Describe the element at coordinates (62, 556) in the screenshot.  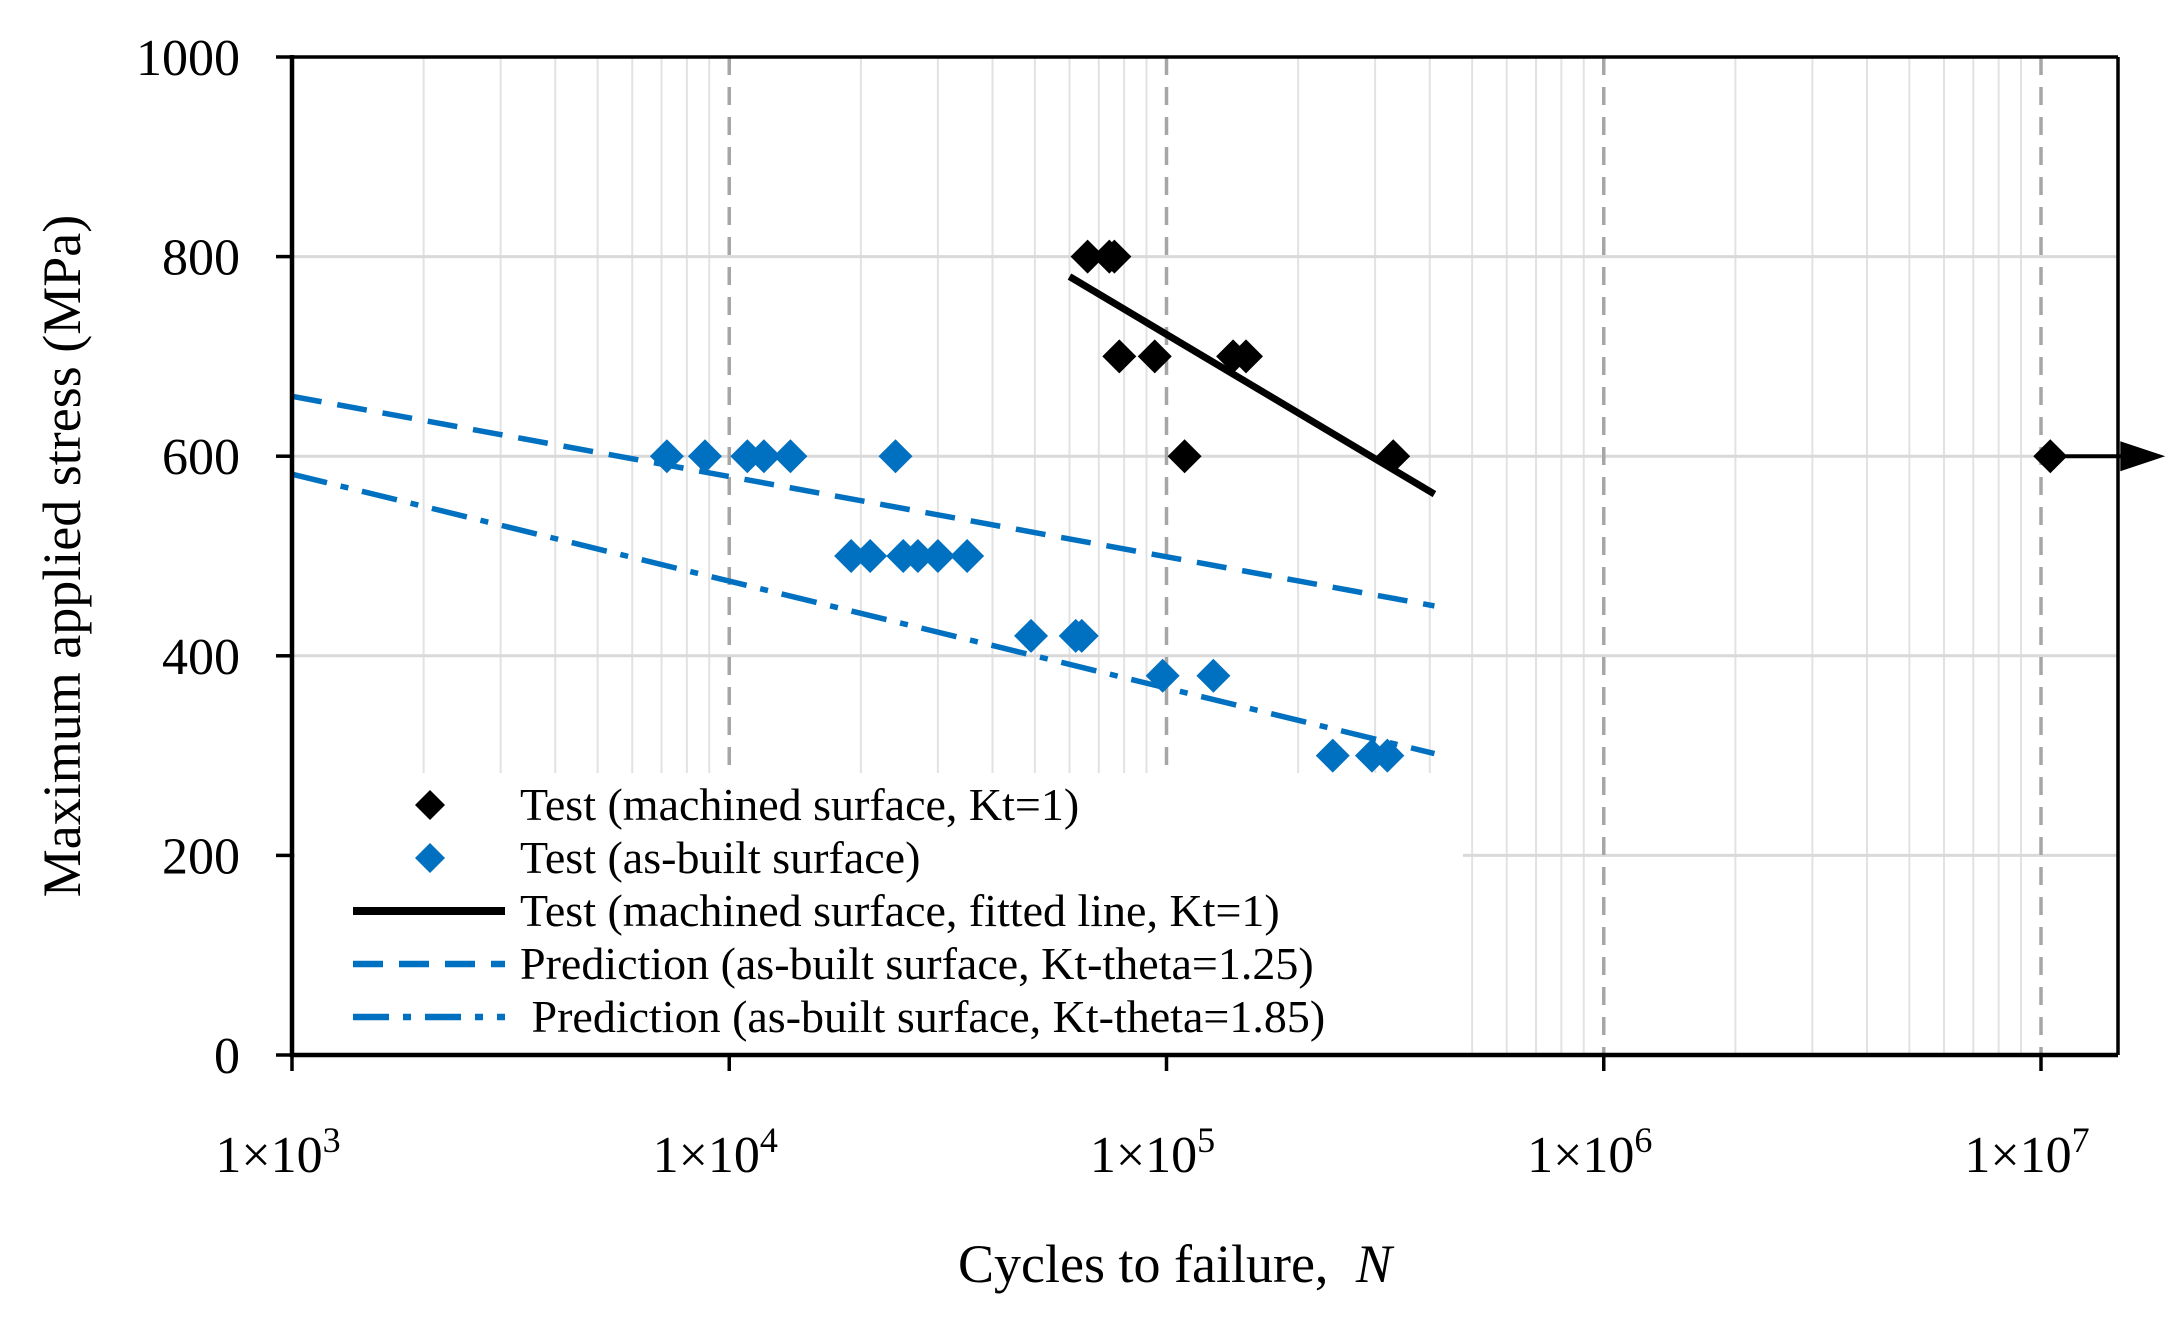
I see `y-axis-title: Maximum applied stress (MPa)` at that location.